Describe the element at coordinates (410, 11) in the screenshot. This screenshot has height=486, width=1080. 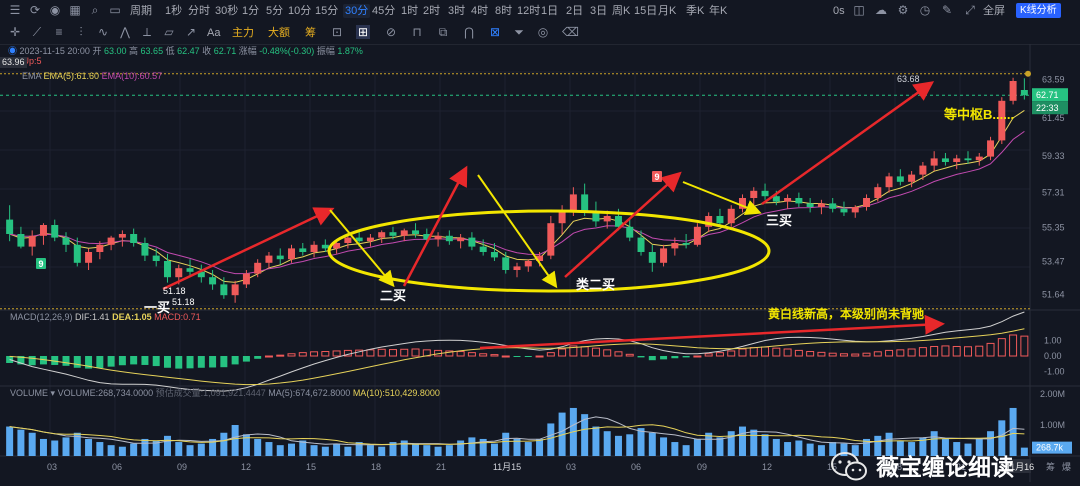
I see `period-item-10: 1时` at that location.